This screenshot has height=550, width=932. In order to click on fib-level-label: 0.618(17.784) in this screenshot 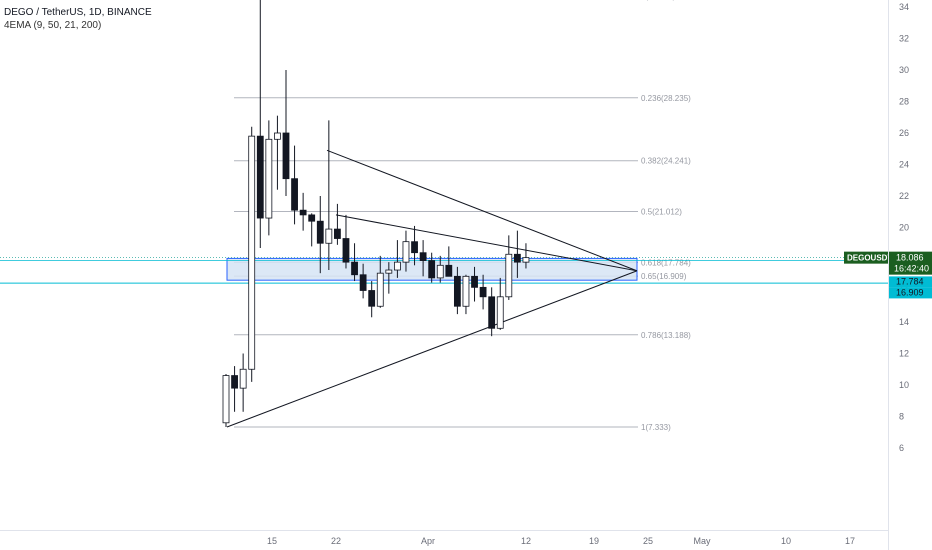, I will do `click(666, 262)`.